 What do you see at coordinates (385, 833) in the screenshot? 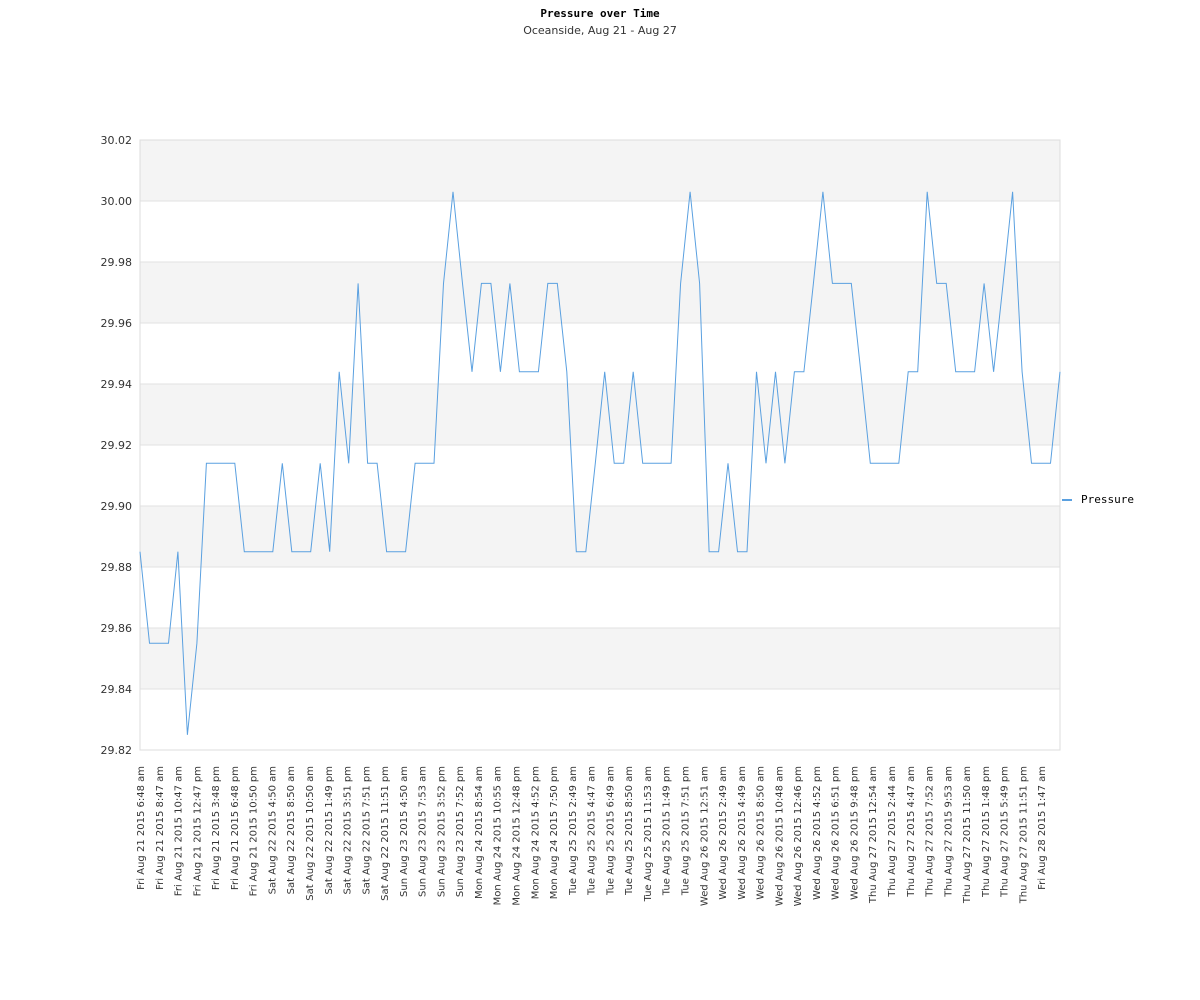
I see `x-tick-label: Sat Aug 22 2015 11:51 pm` at bounding box center [385, 833].